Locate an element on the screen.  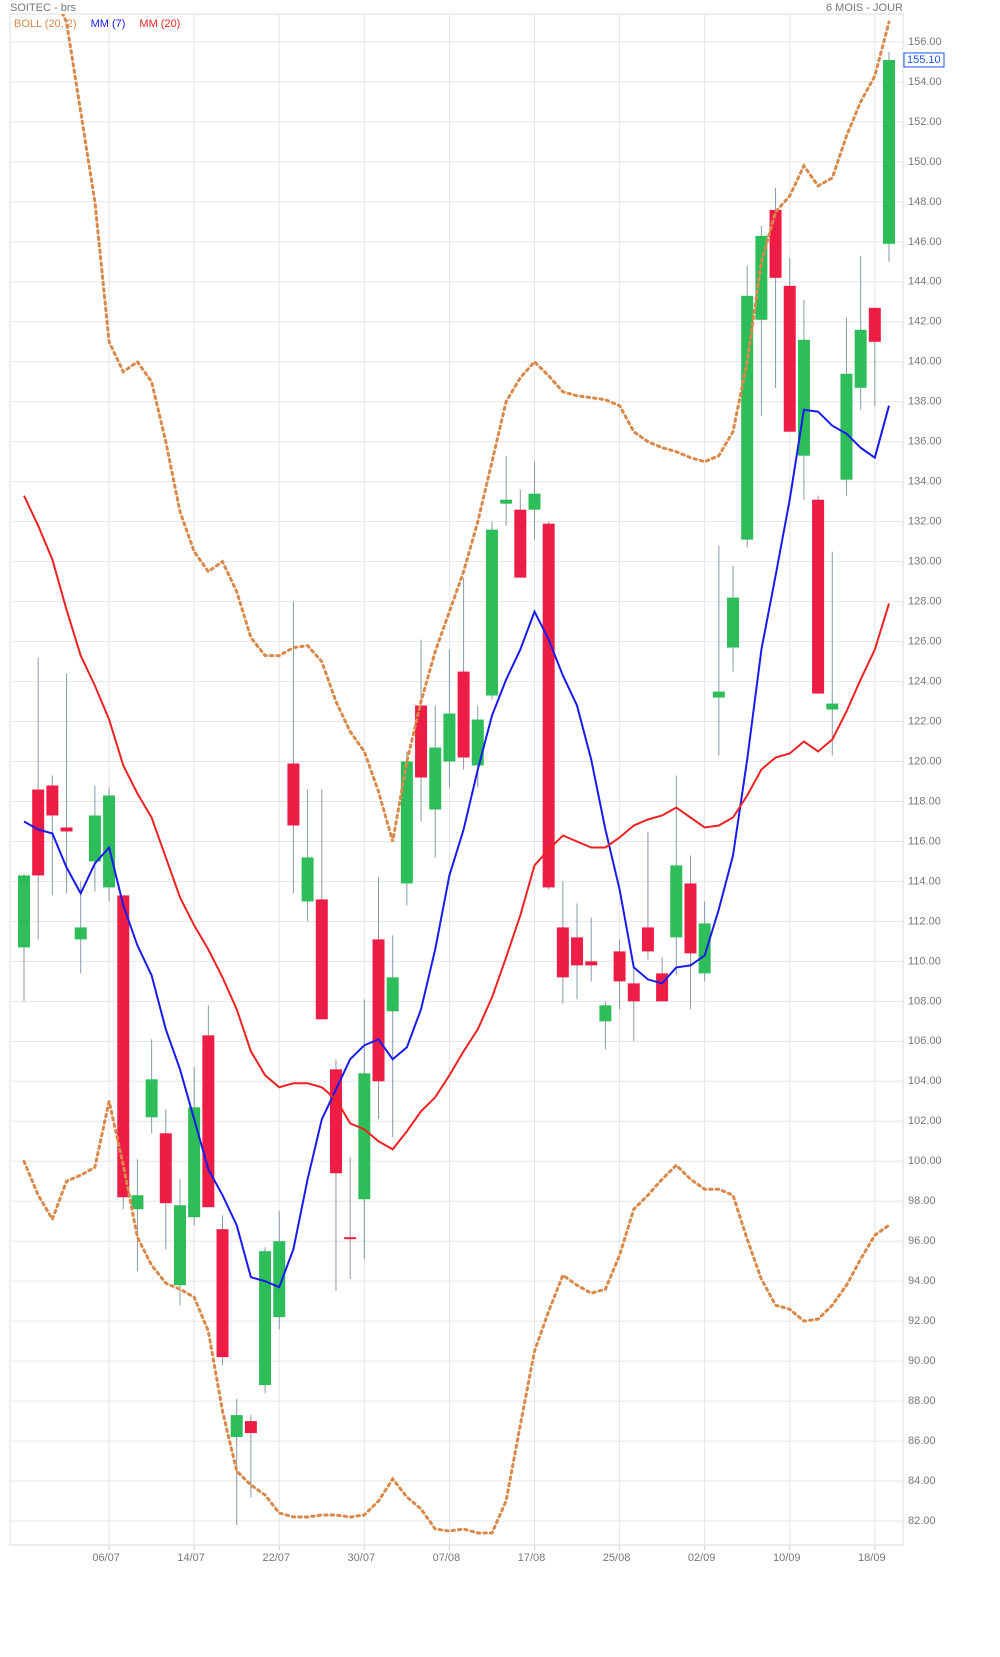
x-tick-label: 22/07 is located at coordinates (276, 1558).